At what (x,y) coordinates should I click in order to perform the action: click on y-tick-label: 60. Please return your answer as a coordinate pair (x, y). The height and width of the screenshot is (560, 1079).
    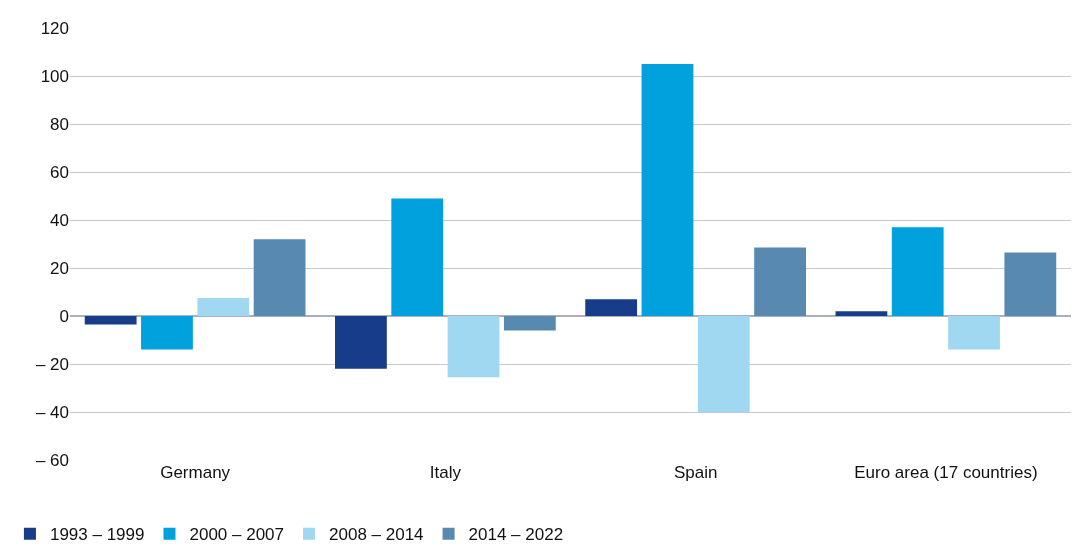
    Looking at the image, I should click on (59, 172).